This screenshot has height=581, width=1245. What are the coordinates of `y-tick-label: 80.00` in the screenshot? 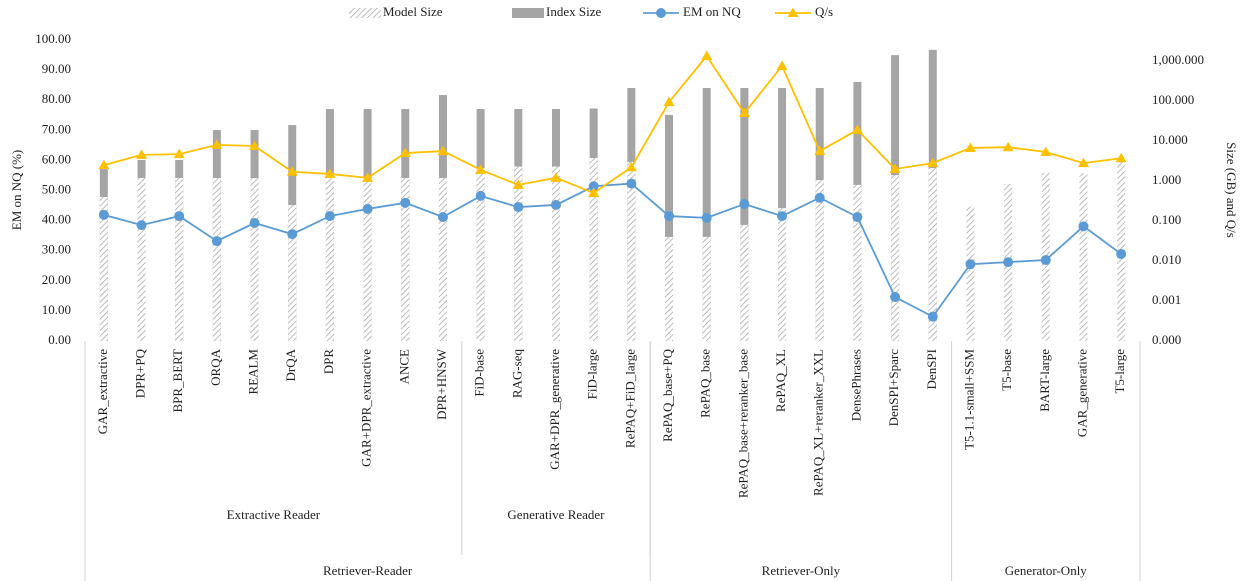 It's located at (56, 98).